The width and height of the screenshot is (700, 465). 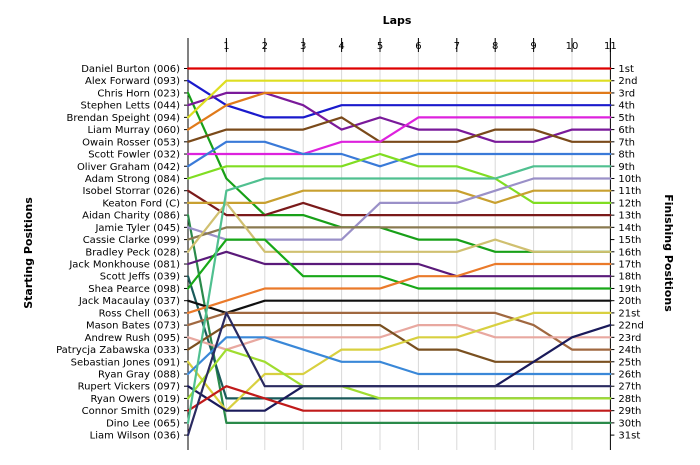 I want to click on start-label: Adam Strong (084), so click(x=132, y=179).